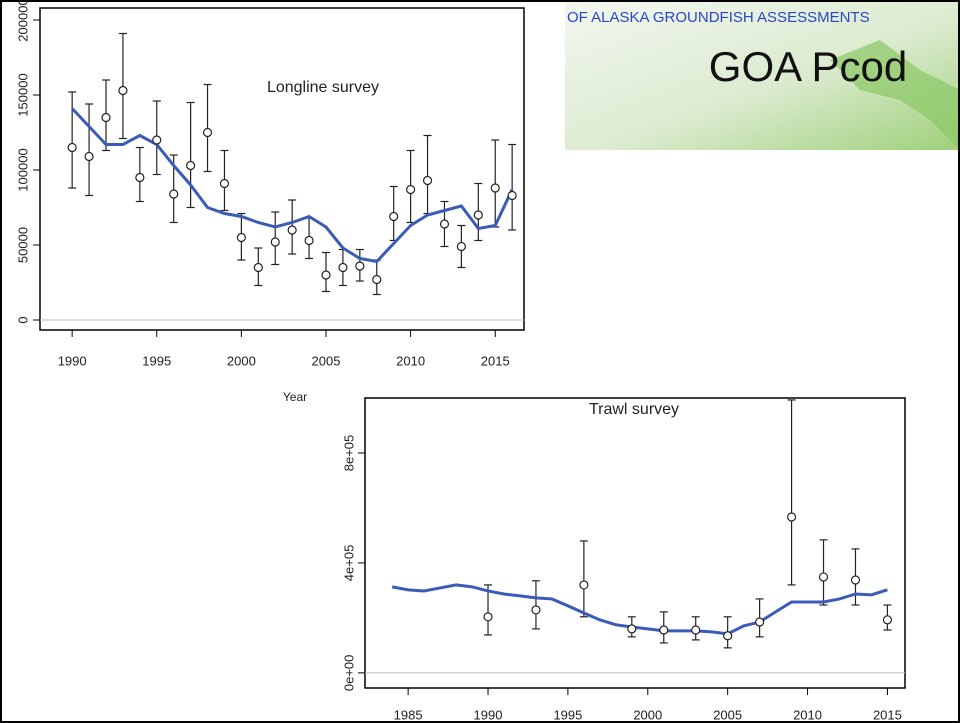 This screenshot has width=960, height=723. I want to click on y-tick-label: 8e+05, so click(348, 453).